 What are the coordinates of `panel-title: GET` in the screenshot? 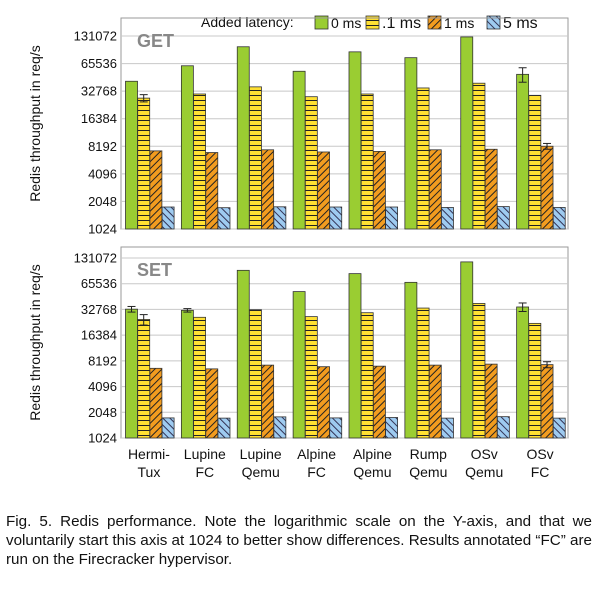 It's located at (155, 41).